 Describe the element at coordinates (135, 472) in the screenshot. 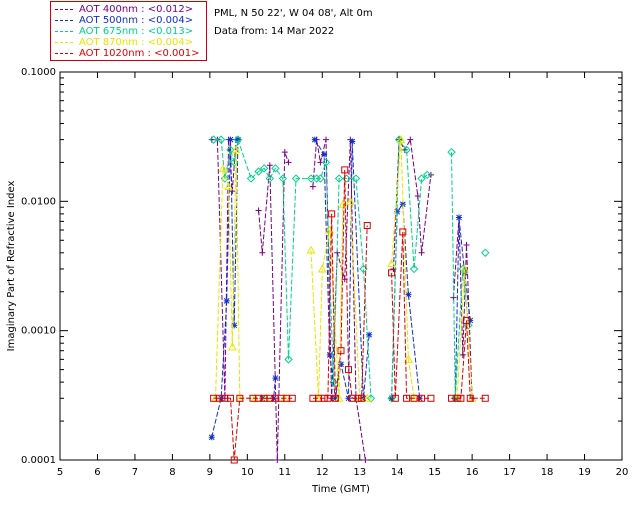

I see `x-tick-label: 7` at that location.